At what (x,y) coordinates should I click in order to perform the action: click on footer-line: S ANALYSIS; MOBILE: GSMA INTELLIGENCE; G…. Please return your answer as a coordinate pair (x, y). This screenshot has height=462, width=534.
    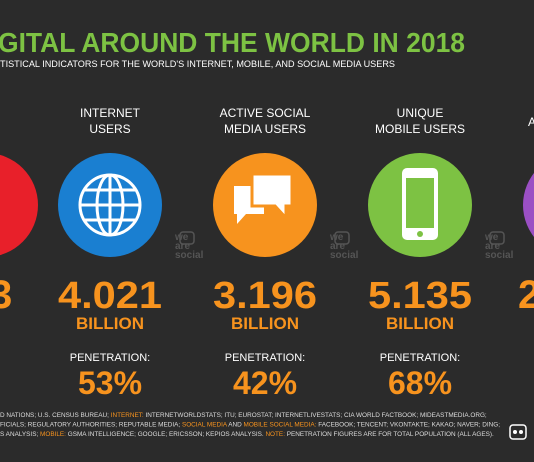
    Looking at the image, I should click on (247, 434).